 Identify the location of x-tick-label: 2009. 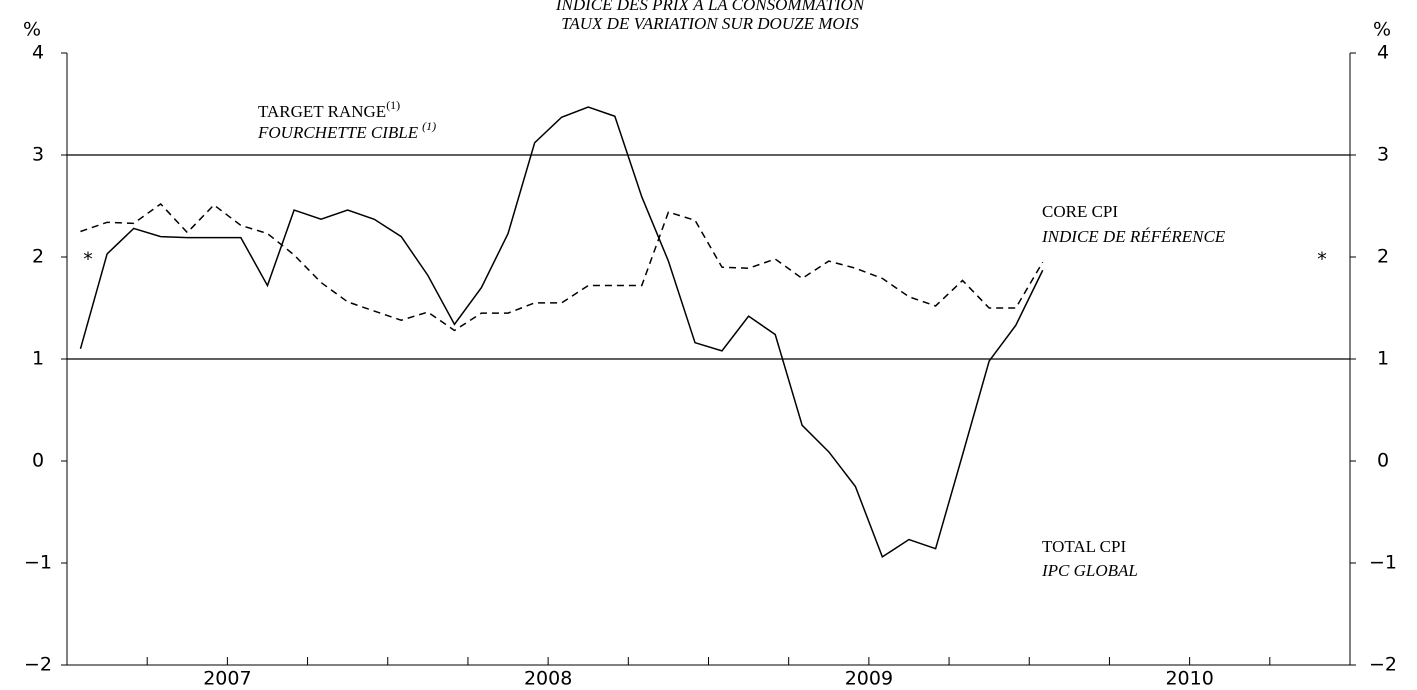
(869, 679).